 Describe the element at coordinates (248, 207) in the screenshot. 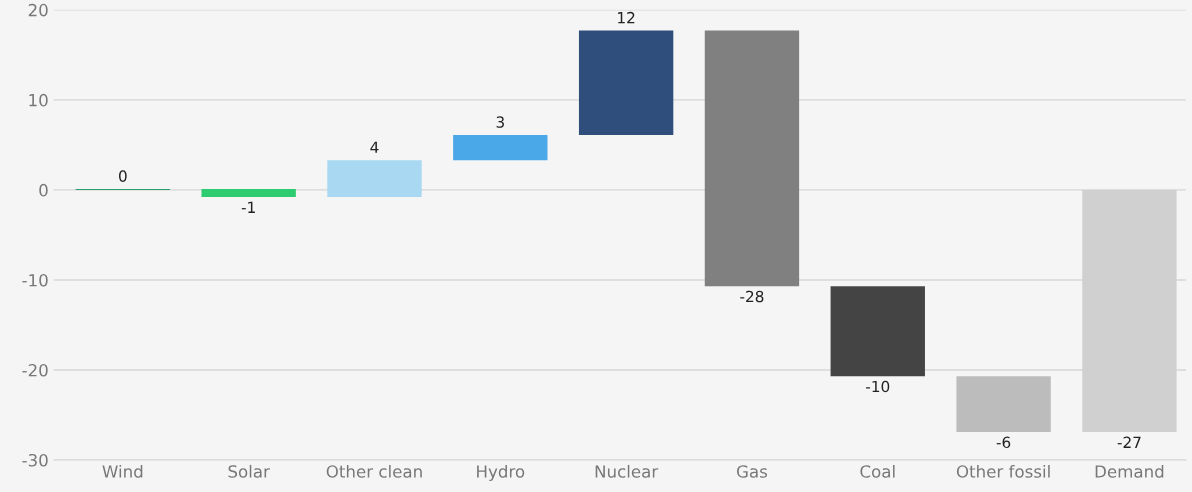

I see `data-label: -1` at that location.